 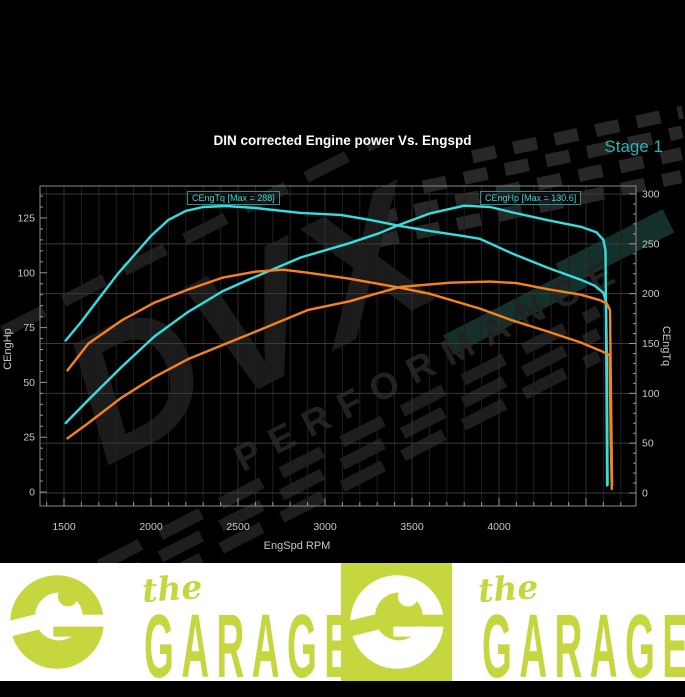 What do you see at coordinates (412, 527) in the screenshot?
I see `svg-text: 3500` at bounding box center [412, 527].